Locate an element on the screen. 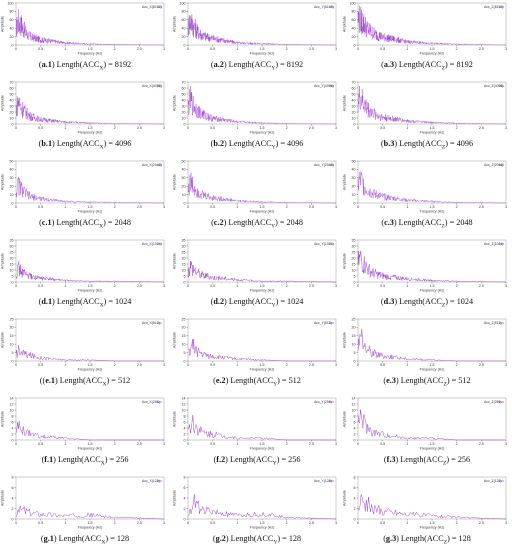 This screenshot has width=512, height=553. y-tick-label: 30 is located at coordinates (184, 246).